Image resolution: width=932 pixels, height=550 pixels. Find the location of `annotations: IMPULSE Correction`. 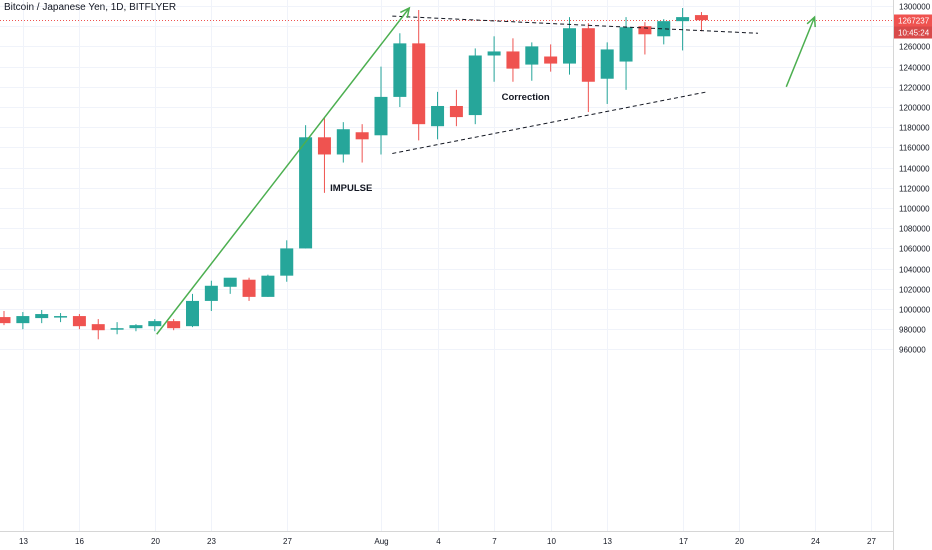

annotations: IMPULSE Correction is located at coordinates (440, 143).